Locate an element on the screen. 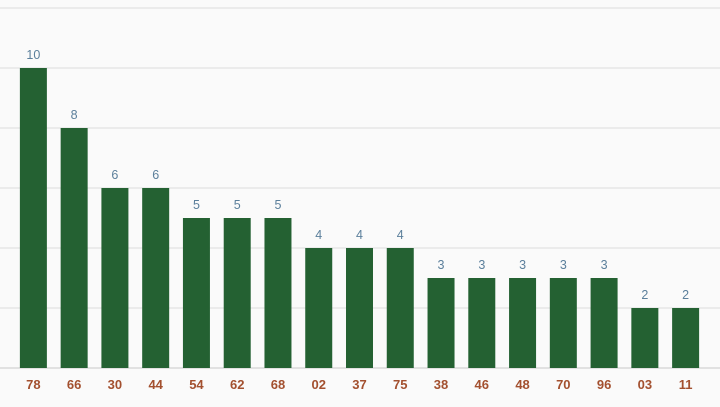 Image resolution: width=720 pixels, height=407 pixels. x-tick-label-37: 37 is located at coordinates (359, 384).